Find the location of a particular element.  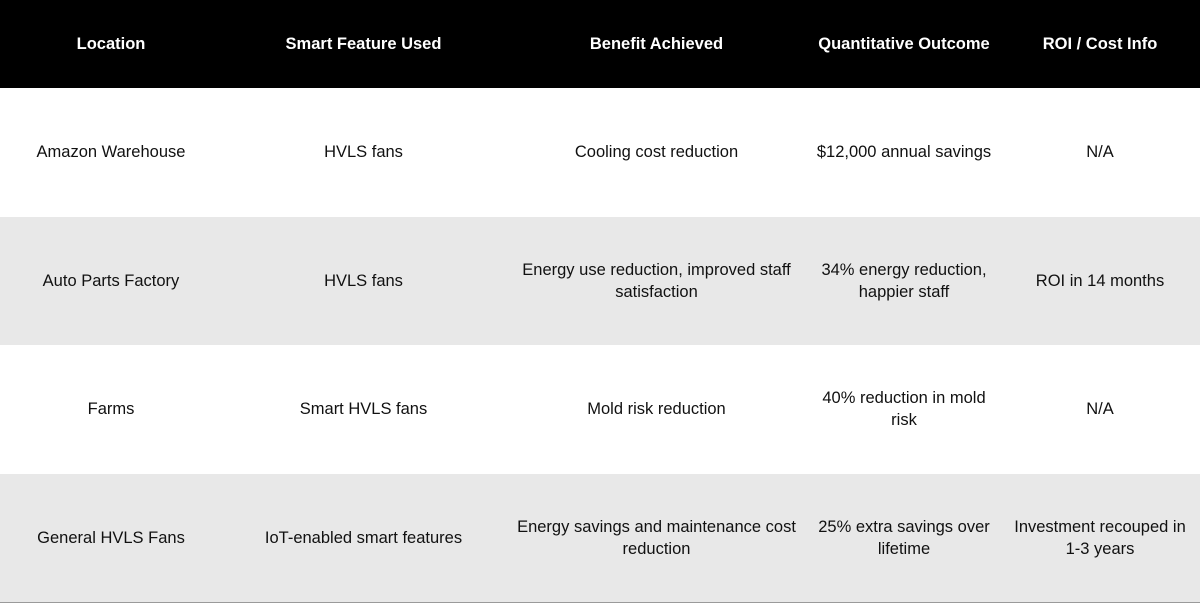

column-header-roi: ROI / Cost Info is located at coordinates (1100, 43).